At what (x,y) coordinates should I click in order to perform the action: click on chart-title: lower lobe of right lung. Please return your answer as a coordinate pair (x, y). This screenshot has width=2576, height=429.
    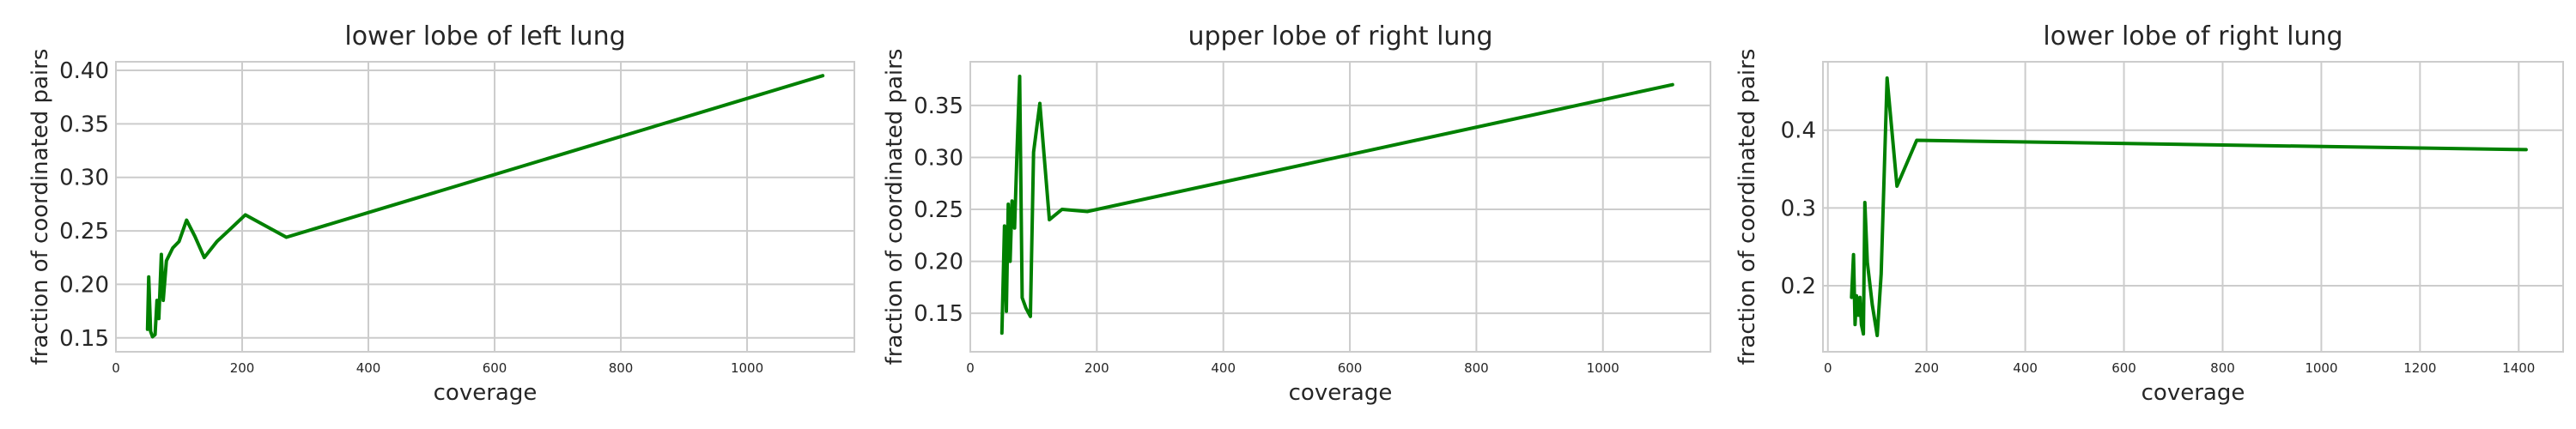
    Looking at the image, I should click on (2192, 36).